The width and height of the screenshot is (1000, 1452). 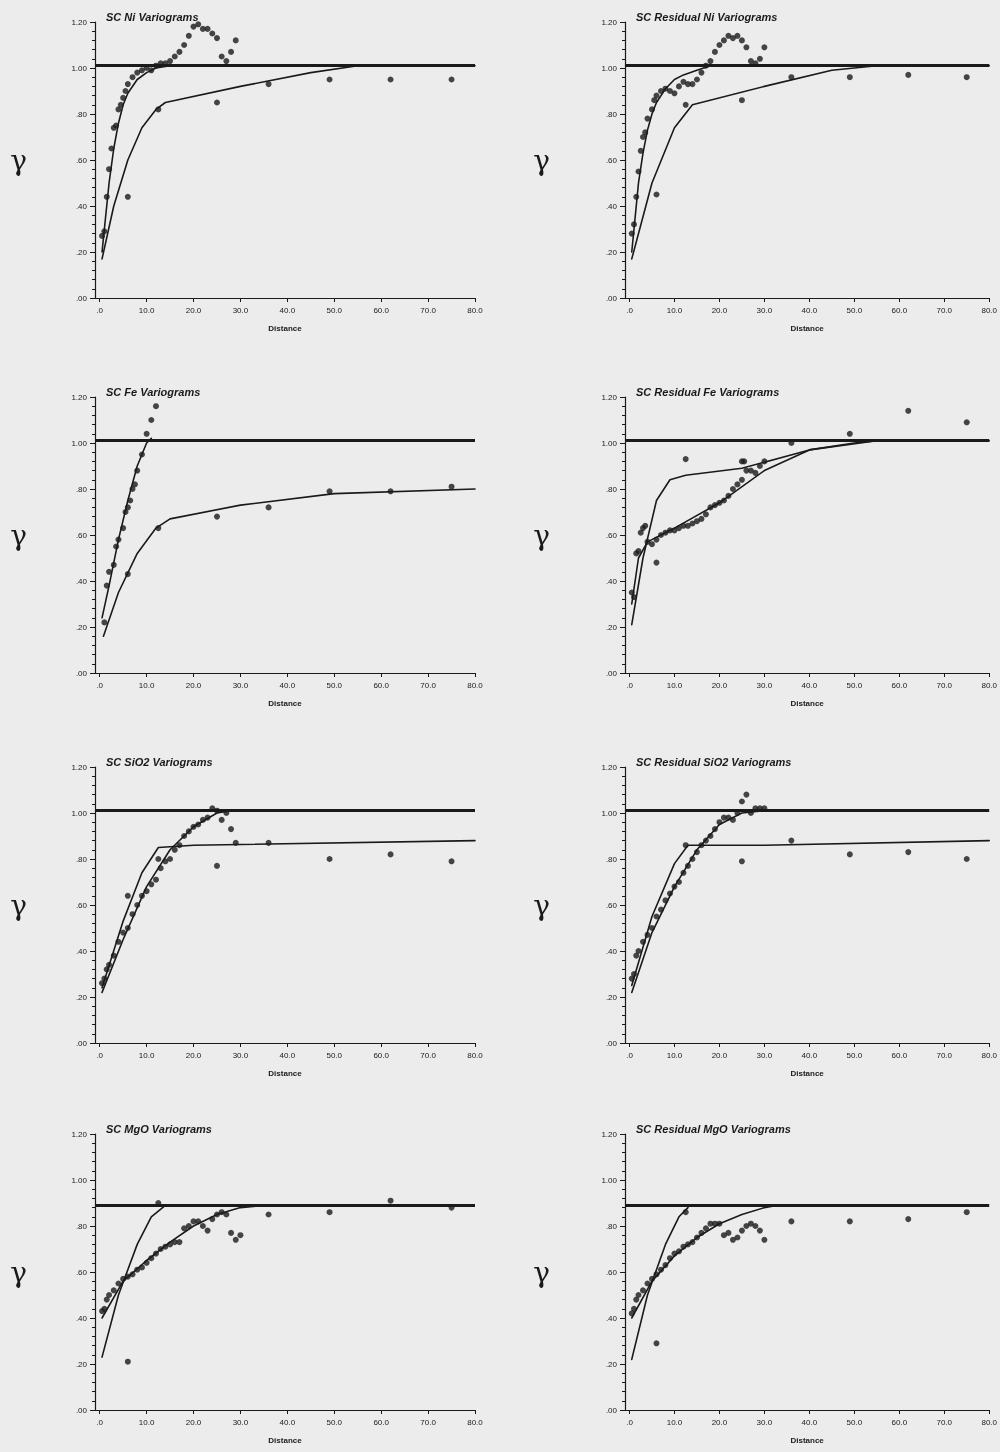 What do you see at coordinates (714, 761) in the screenshot?
I see `chart-title: SC Residual SiO2 Variograms` at bounding box center [714, 761].